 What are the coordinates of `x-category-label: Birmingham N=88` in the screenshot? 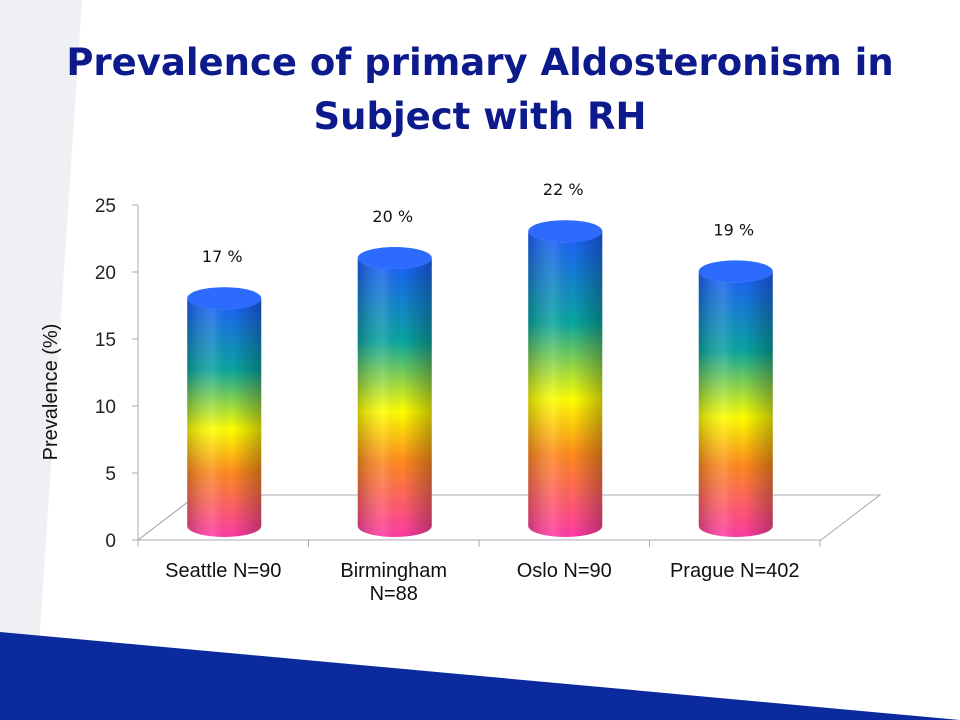 It's located at (393, 582).